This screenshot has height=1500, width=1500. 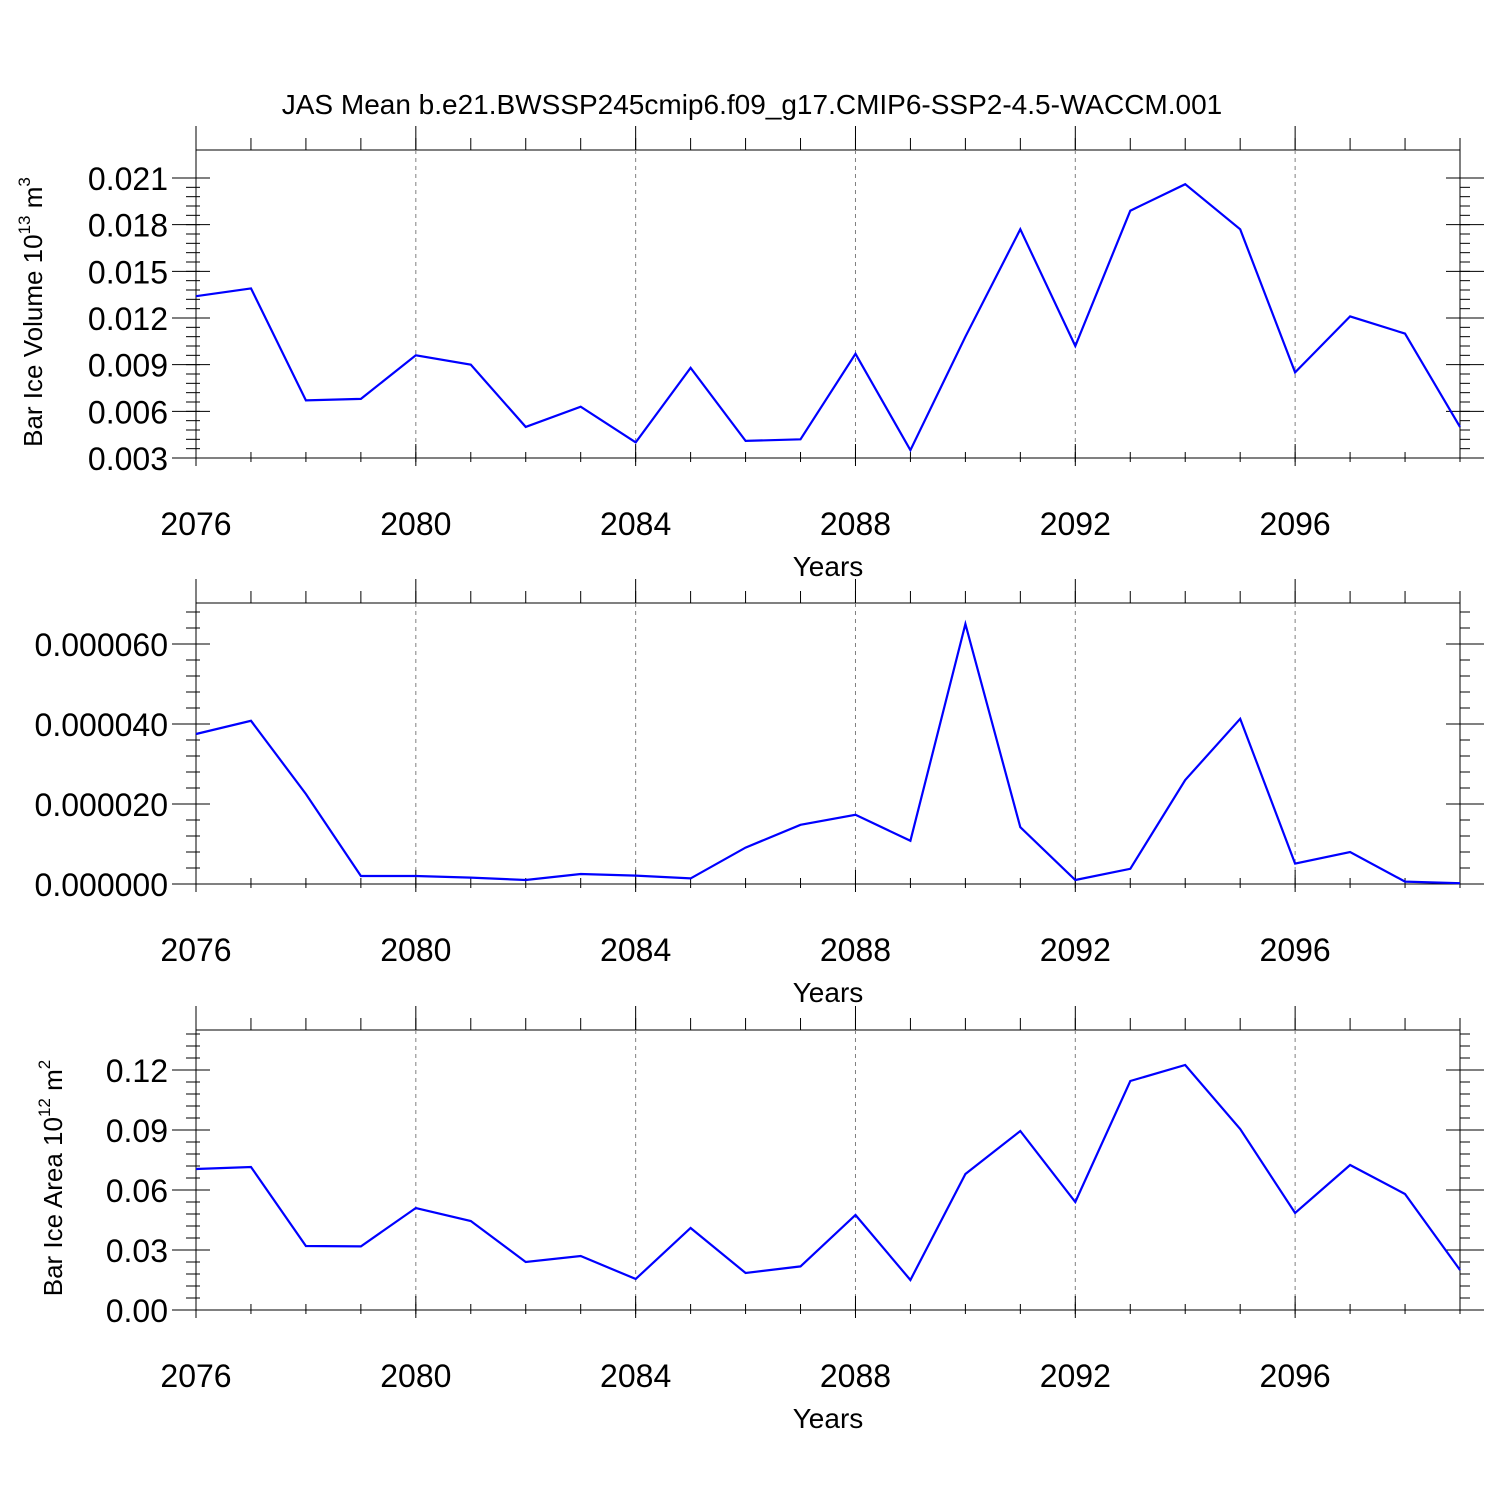 I want to click on y-tick-label: 0.09, so click(x=137, y=1131).